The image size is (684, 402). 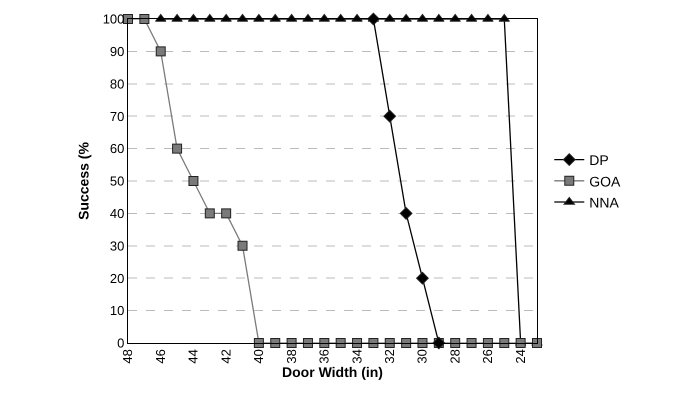 What do you see at coordinates (605, 181) in the screenshot?
I see `legend-label: GOA` at bounding box center [605, 181].